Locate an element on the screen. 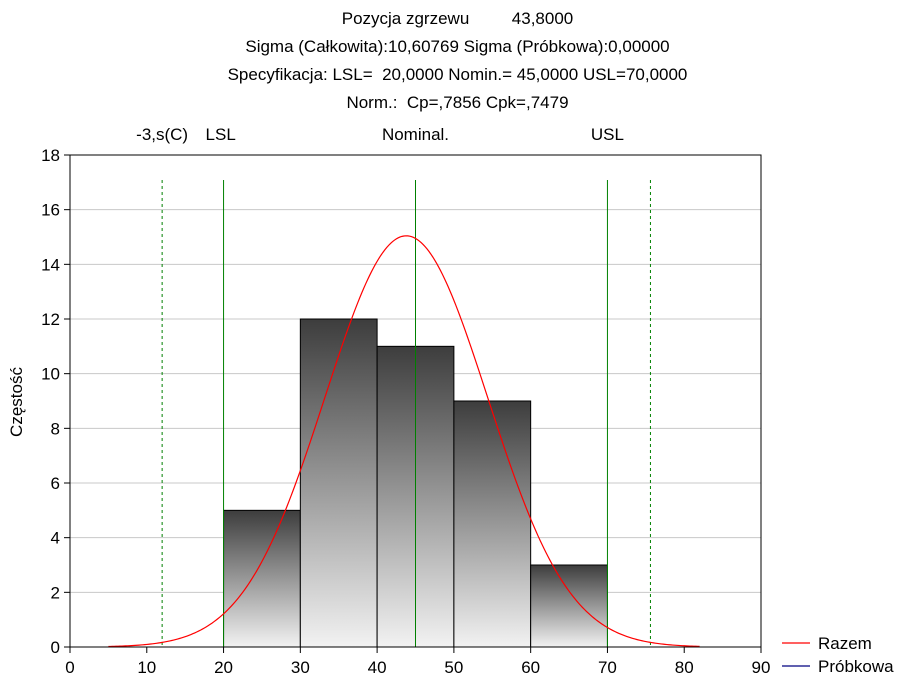 The height and width of the screenshot is (682, 915). y-tick-label: 6 is located at coordinates (55, 483).